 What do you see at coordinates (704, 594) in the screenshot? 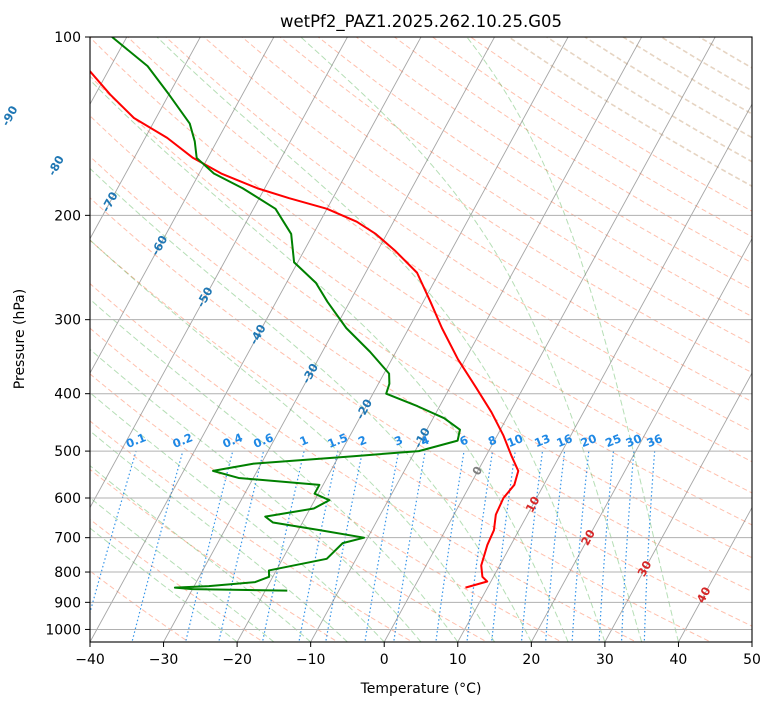
I see `isotherm-label: 40` at bounding box center [704, 594].